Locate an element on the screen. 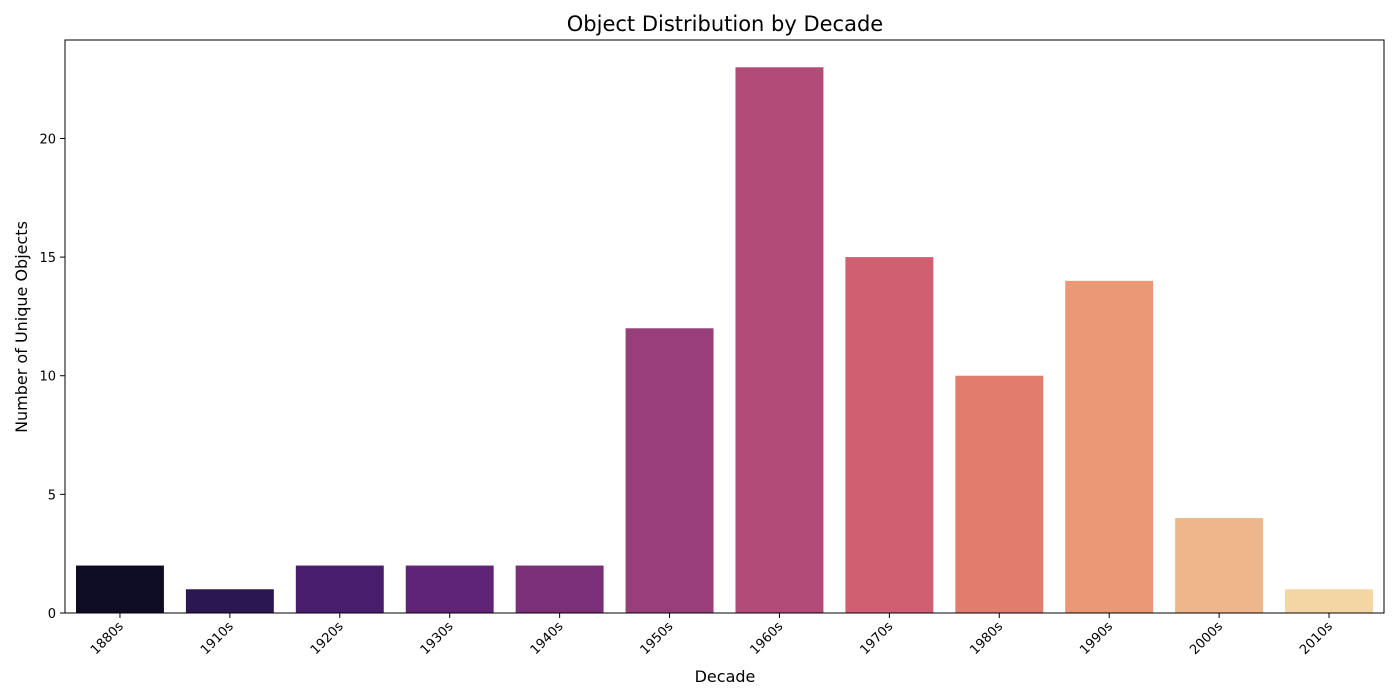 The height and width of the screenshot is (700, 1400). x-tick-label: 1930s is located at coordinates (437, 638).